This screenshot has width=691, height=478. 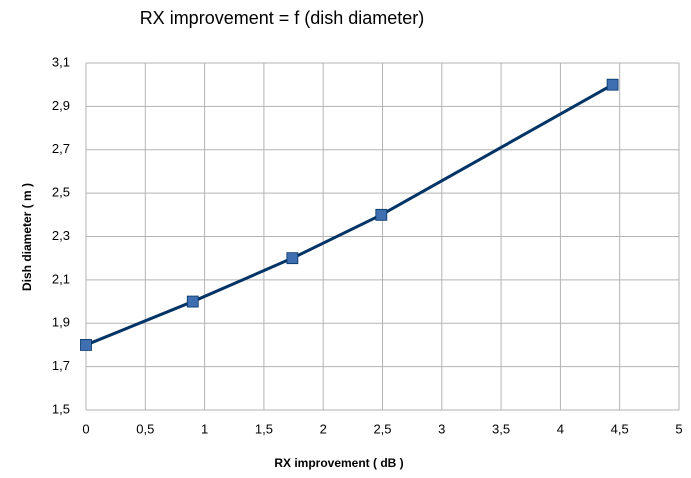 What do you see at coordinates (501, 428) in the screenshot?
I see `x-tick-label: 3,5` at bounding box center [501, 428].